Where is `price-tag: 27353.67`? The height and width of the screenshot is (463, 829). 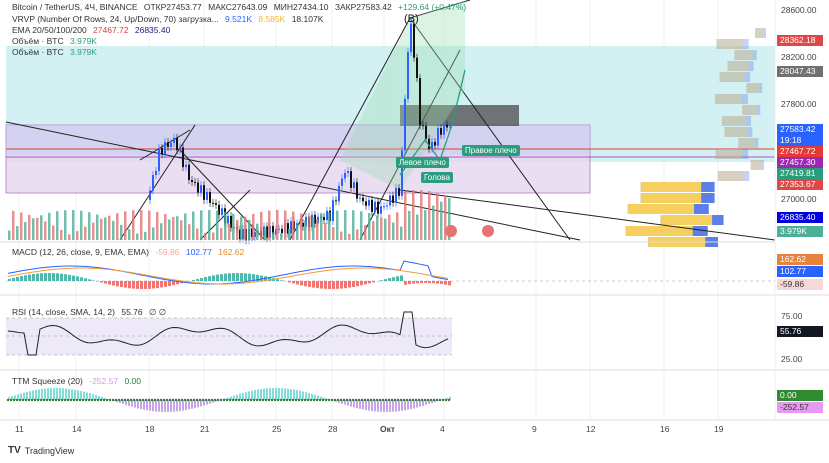 price-tag: 27353.67 is located at coordinates (800, 184).